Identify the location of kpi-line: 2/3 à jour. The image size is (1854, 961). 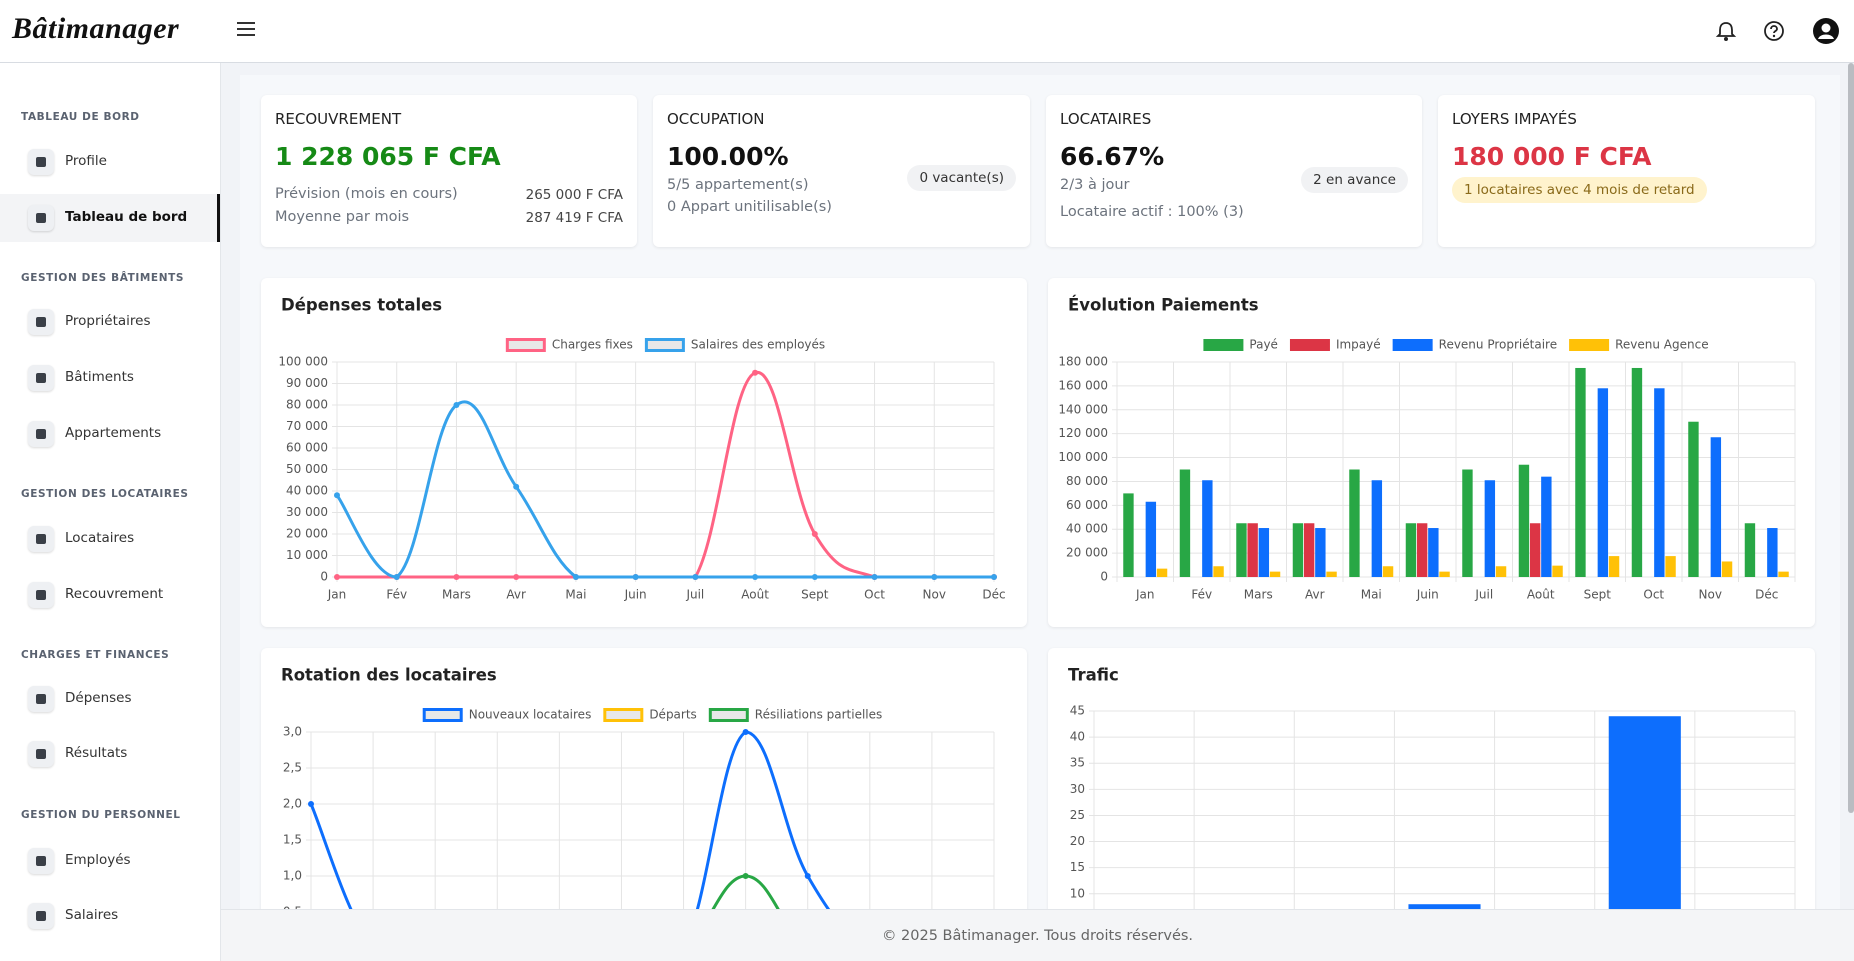
(1095, 185).